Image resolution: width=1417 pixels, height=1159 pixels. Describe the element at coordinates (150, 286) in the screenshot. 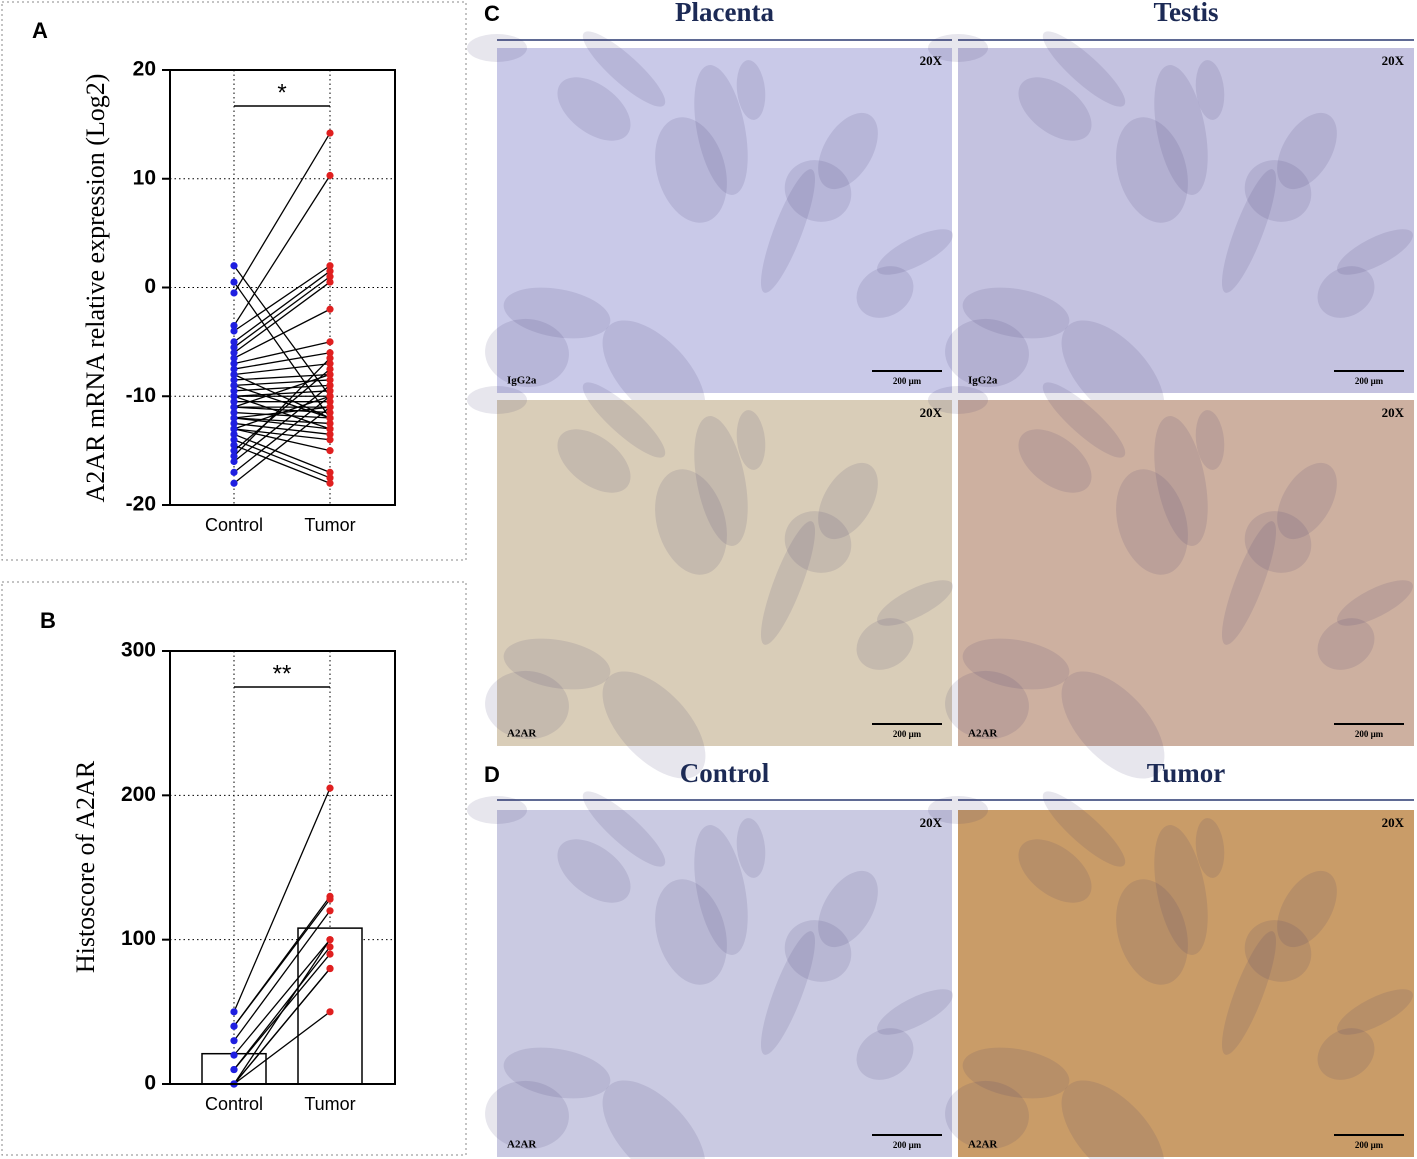

I see `y-tick-label: 0` at that location.